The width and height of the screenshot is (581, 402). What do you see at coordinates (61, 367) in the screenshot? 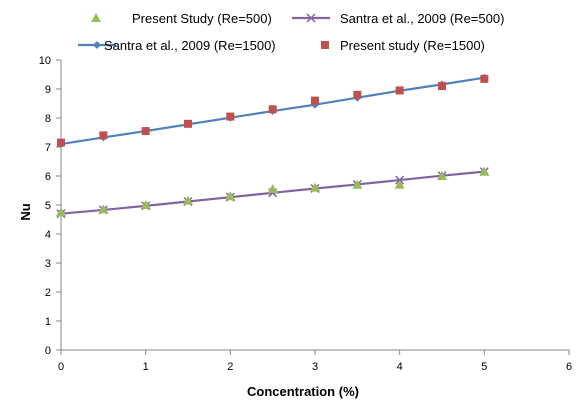
I see `x-tick-label: 0` at bounding box center [61, 367].